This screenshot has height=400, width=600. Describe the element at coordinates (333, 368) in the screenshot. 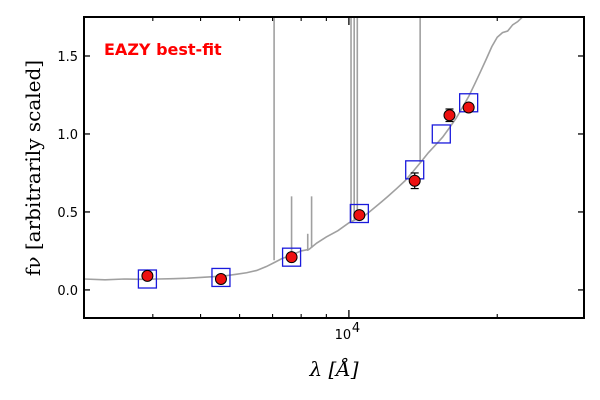

I see `x-axis-label: λ [Å]` at that location.